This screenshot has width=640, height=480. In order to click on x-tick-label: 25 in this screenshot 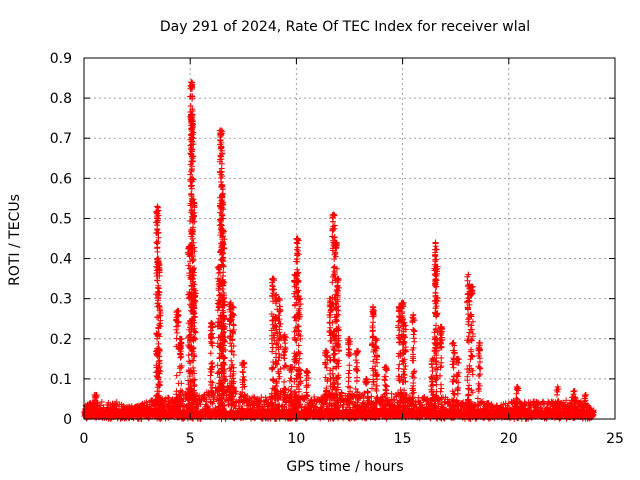, I will do `click(615, 439)`.